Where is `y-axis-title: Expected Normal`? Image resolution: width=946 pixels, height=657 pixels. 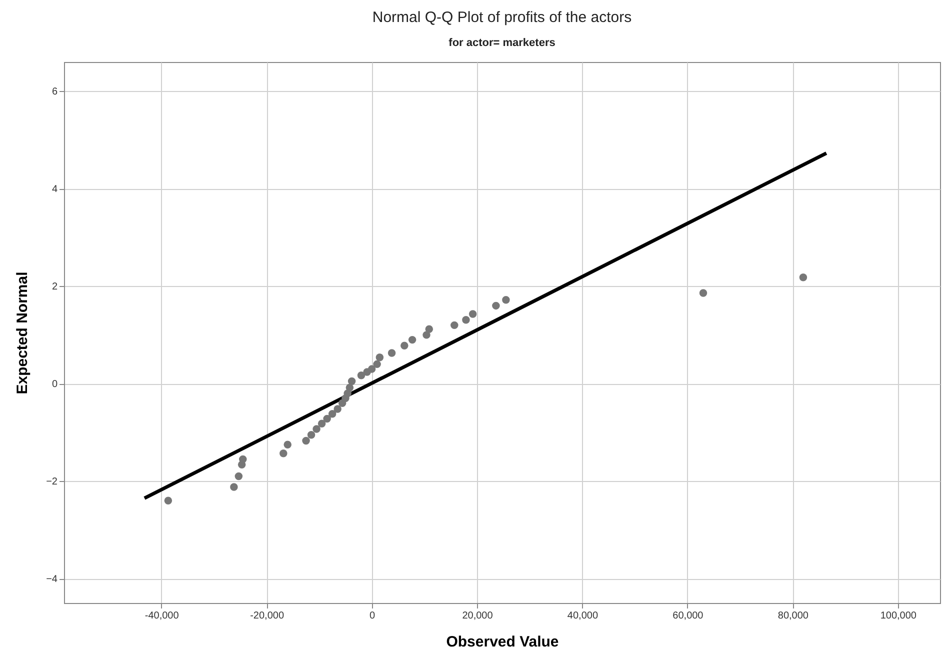
y-axis-title: Expected Normal is located at coordinates (23, 333).